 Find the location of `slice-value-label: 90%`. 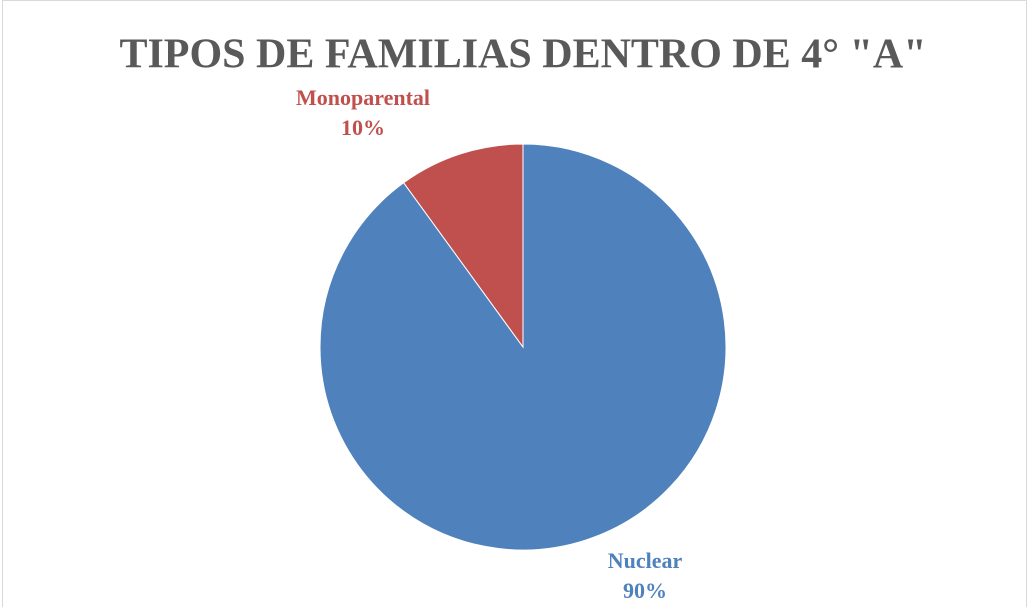

slice-value-label: 90% is located at coordinates (645, 590).